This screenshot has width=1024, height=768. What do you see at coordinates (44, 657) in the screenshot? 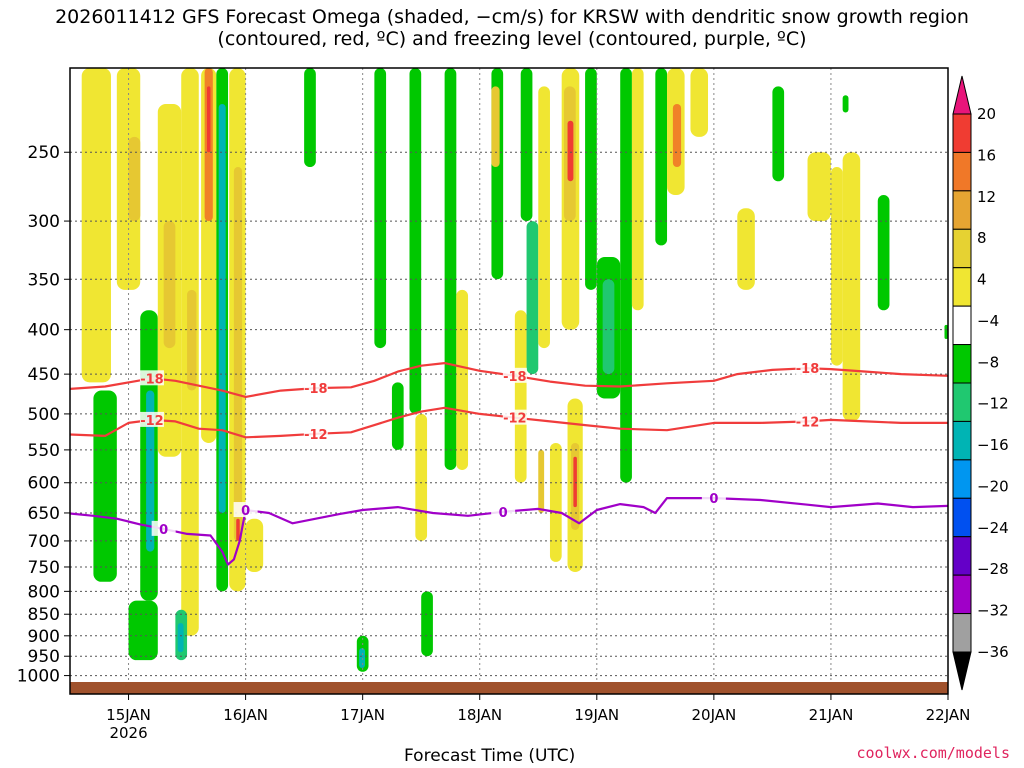
I see `y-tick-label: 950` at bounding box center [44, 657].